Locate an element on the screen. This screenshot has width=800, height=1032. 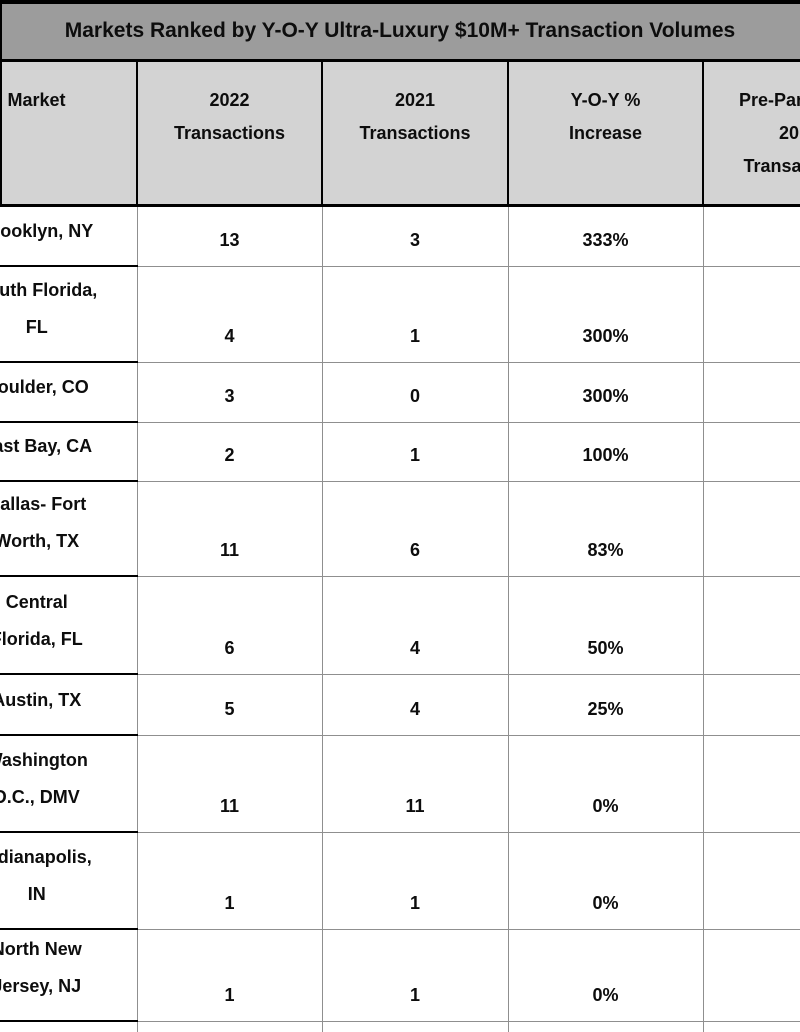
cell-2021-transactions: 6 is located at coordinates (415, 529).